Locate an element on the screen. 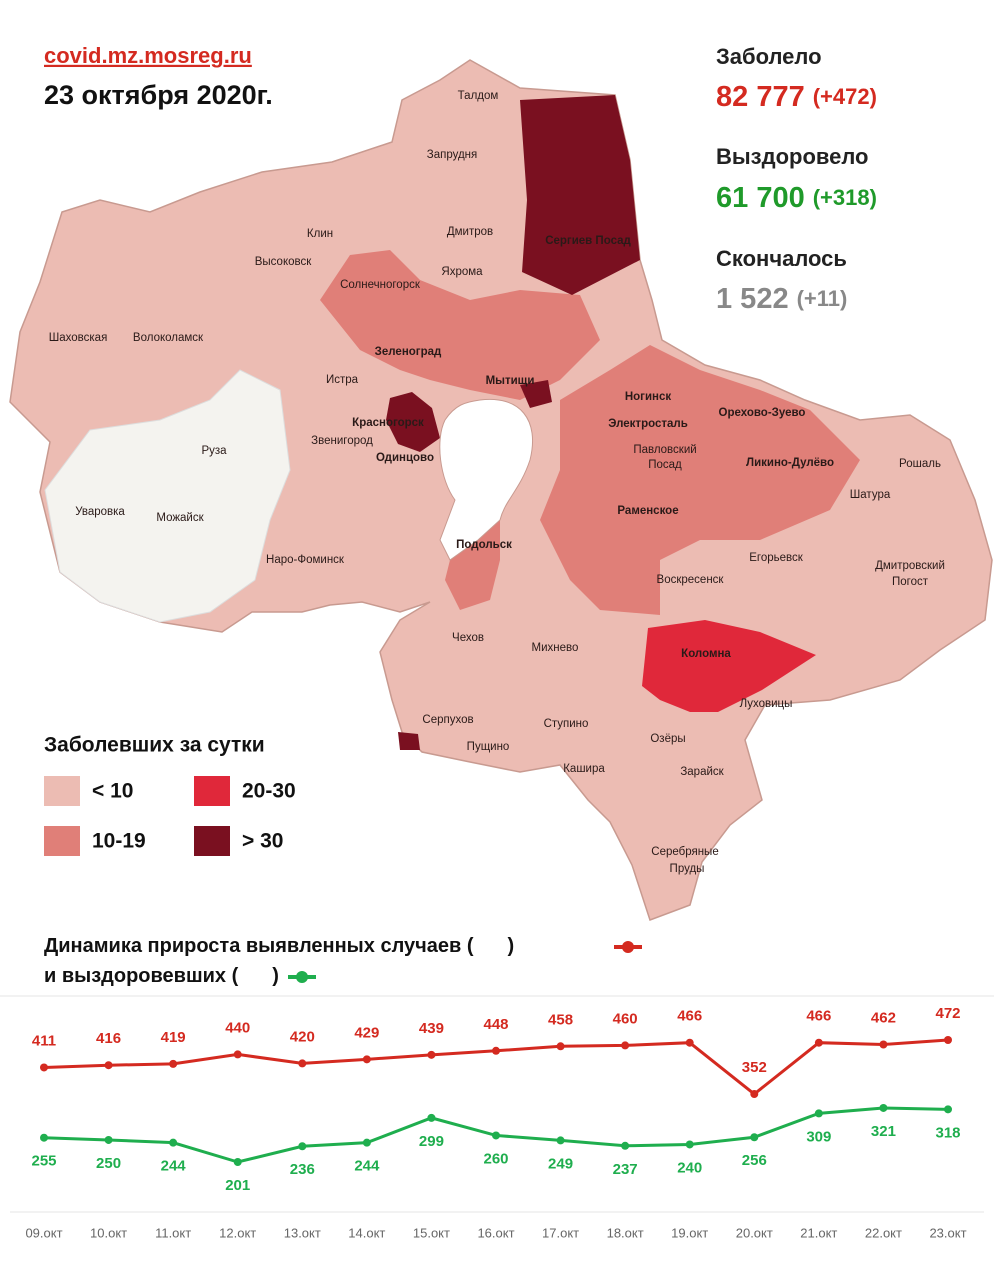 This screenshot has height=1280, width=994. x-tick-label: 13.окт is located at coordinates (302, 1232).